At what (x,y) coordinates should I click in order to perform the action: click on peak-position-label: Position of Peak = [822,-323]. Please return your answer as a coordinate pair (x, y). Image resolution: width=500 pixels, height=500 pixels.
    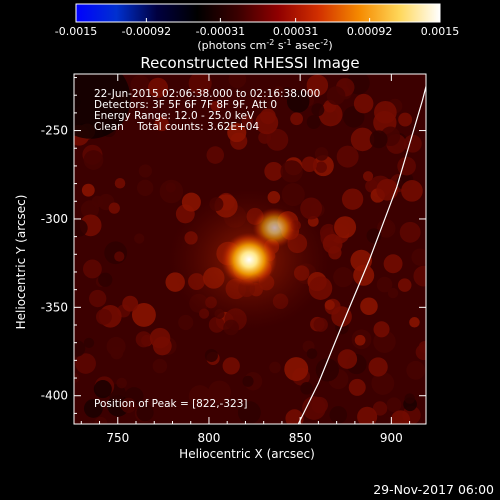
    Looking at the image, I should click on (171, 404).